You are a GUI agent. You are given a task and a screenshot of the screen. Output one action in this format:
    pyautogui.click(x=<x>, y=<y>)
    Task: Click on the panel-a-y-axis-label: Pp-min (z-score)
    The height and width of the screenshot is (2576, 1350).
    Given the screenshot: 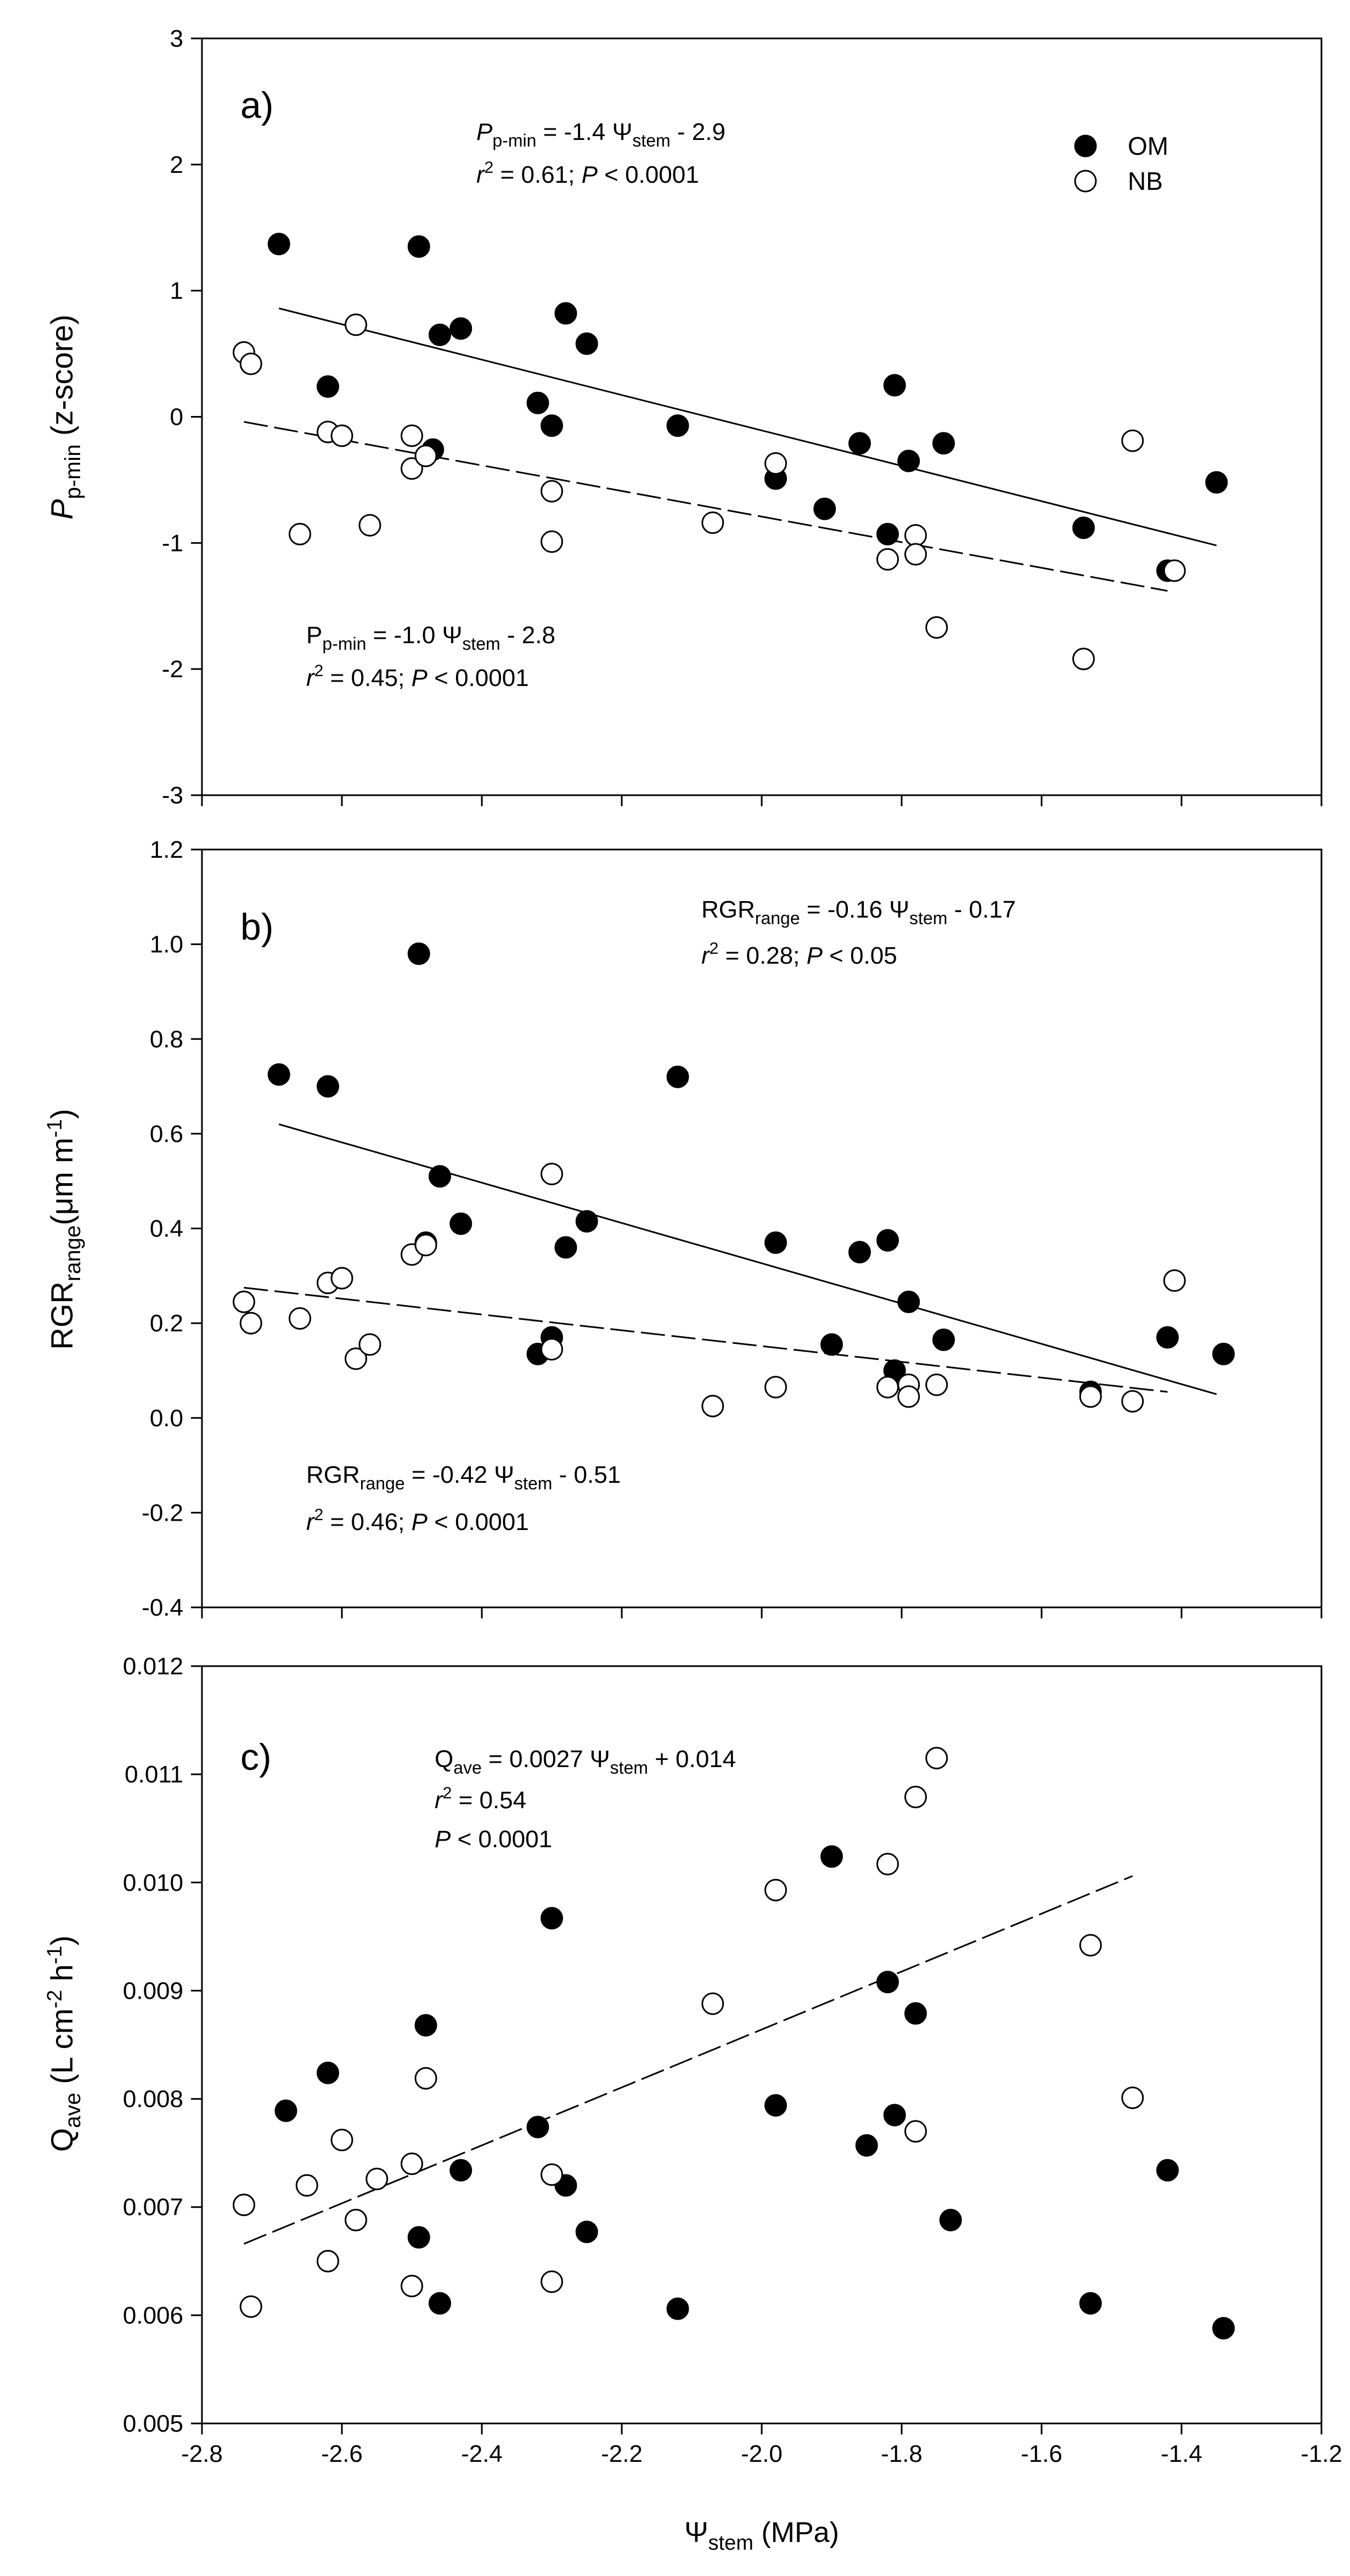 What is the action you would take?
    pyautogui.click(x=64, y=417)
    